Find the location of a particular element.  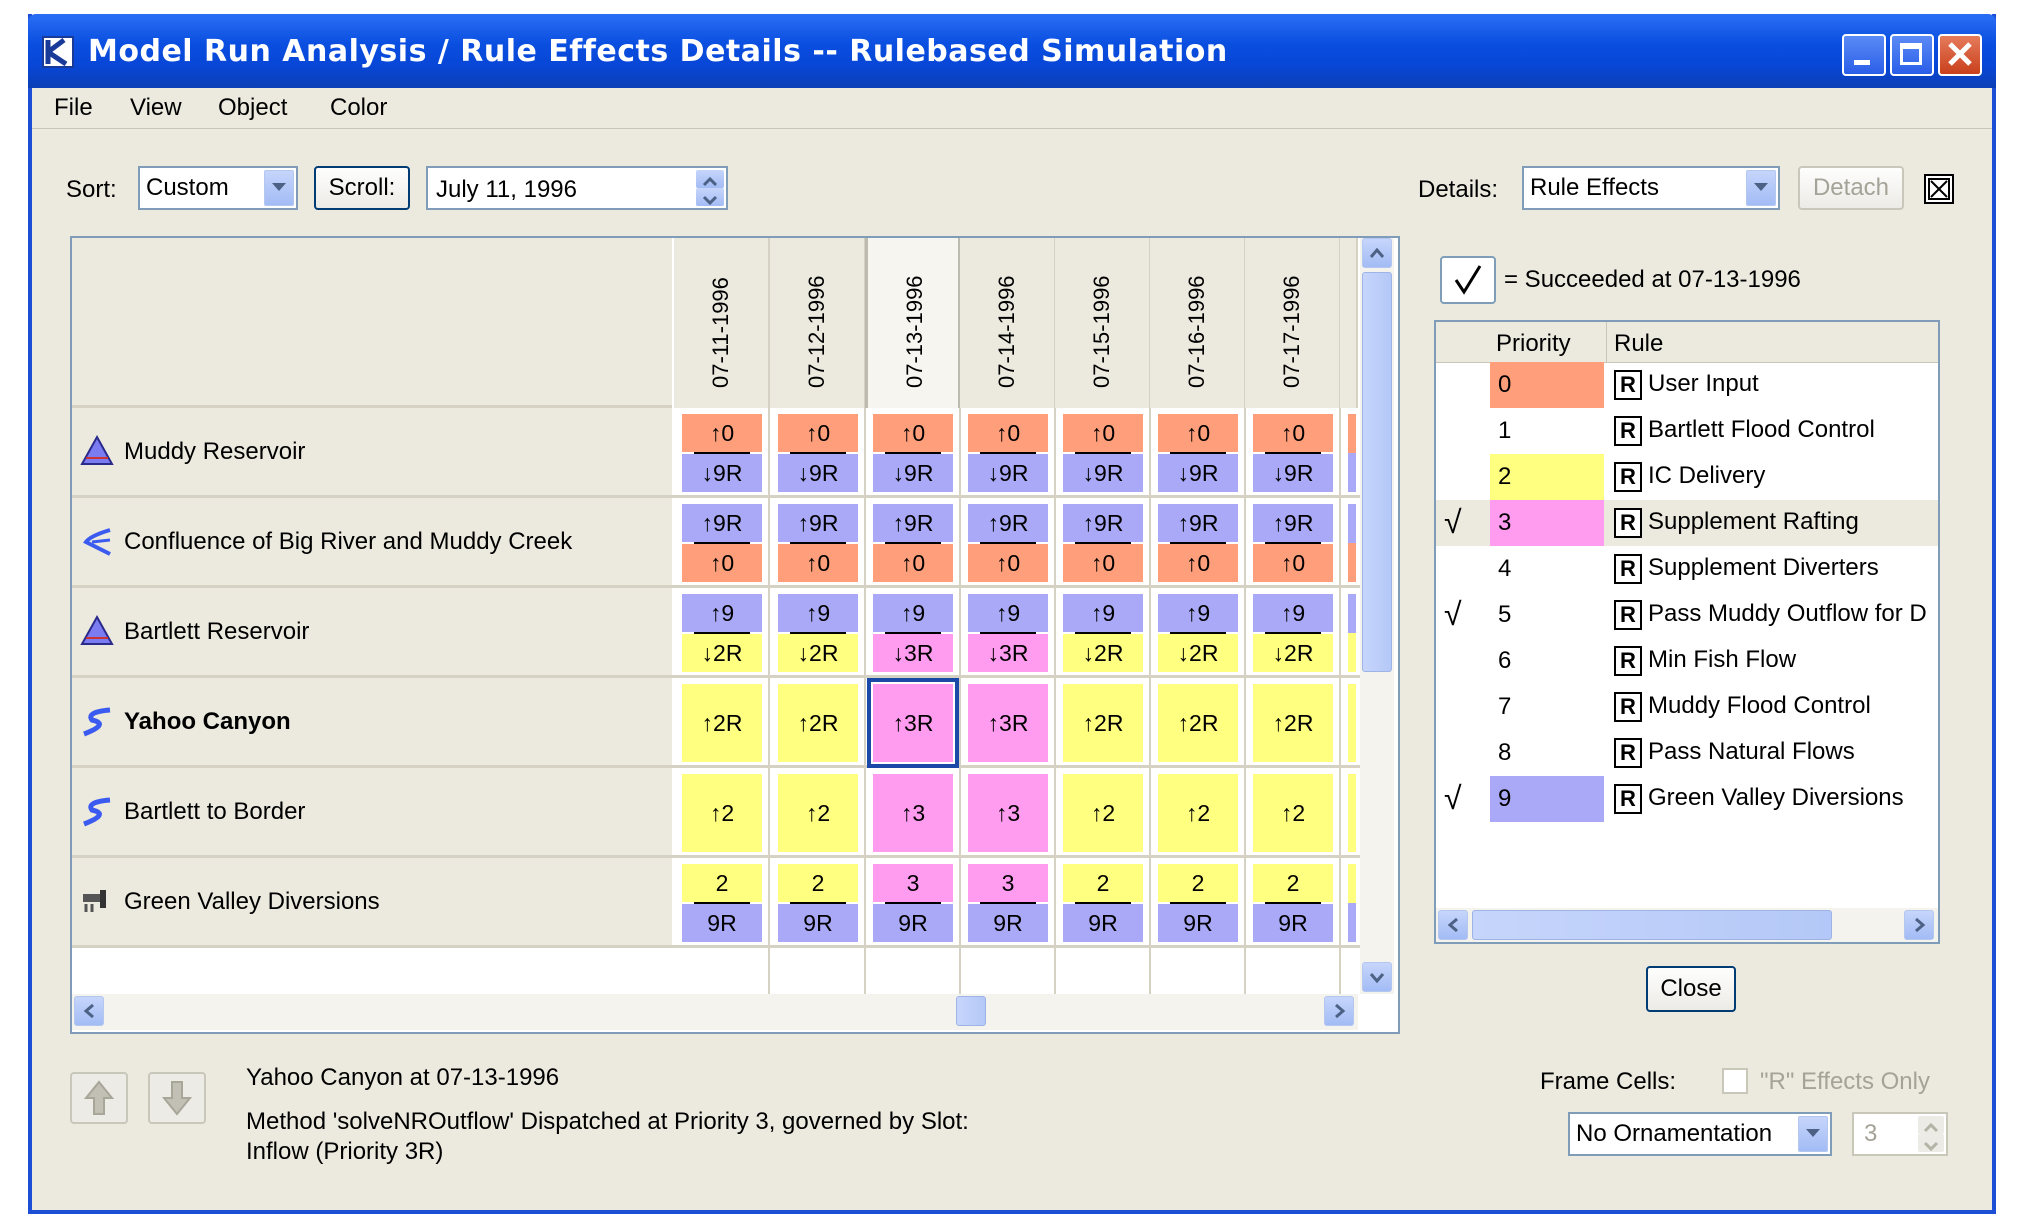

rule-row: 4 R Supplement Diverters is located at coordinates (1687, 569).